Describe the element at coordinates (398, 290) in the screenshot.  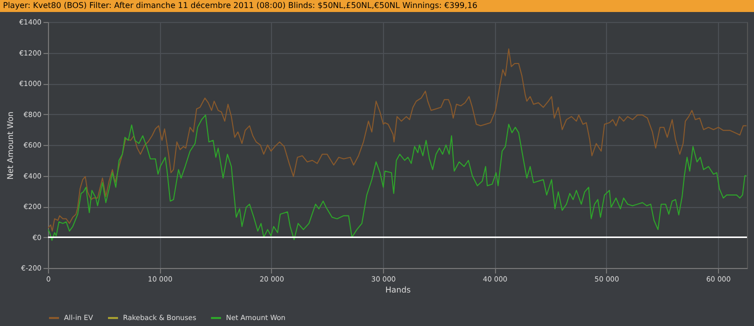
I see `x-axis-title: Hands` at that location.